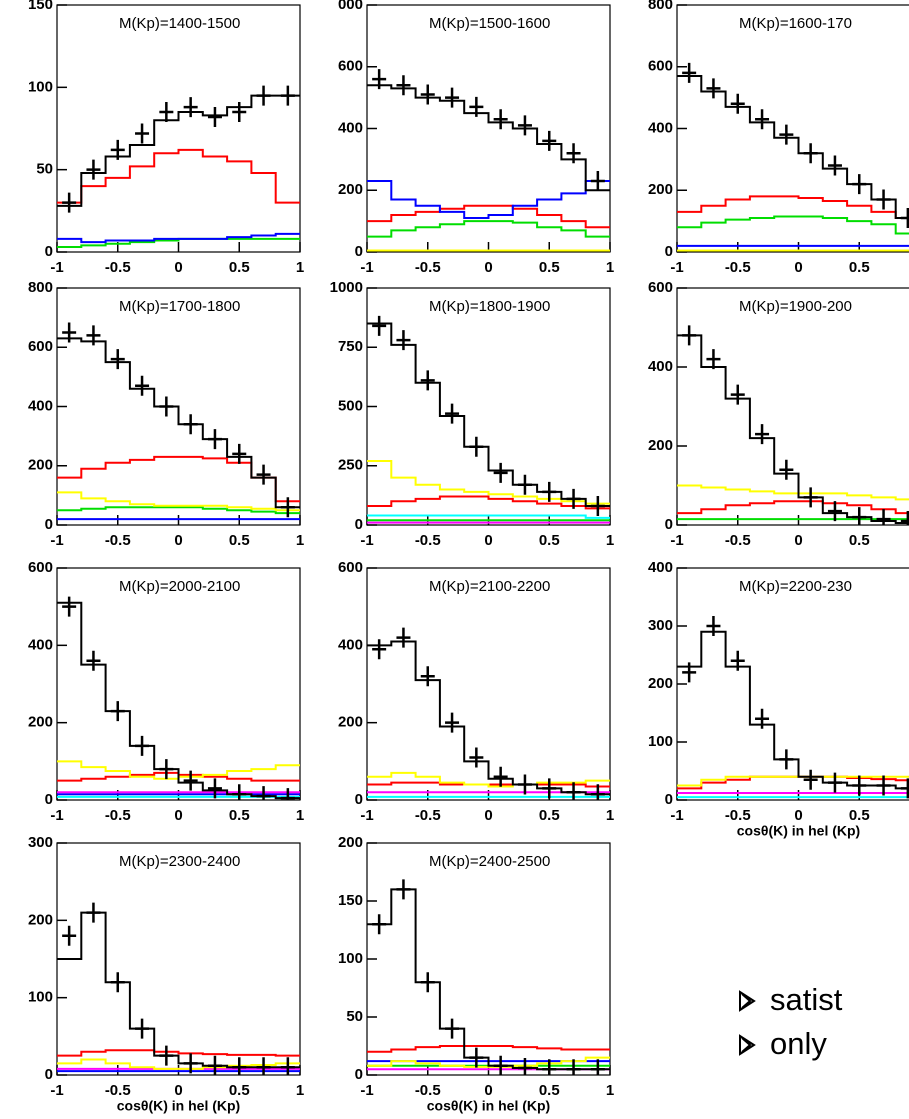 This screenshot has width=909, height=1119. Describe the element at coordinates (489, 306) in the screenshot. I see `panel-title: M(Kp)=1800-1900` at that location.